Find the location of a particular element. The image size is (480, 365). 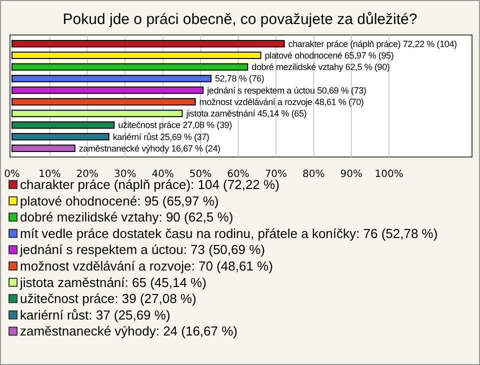

legend-label: dobré mezilidské vztahy: 90 (62,5 %) is located at coordinates (127, 217).